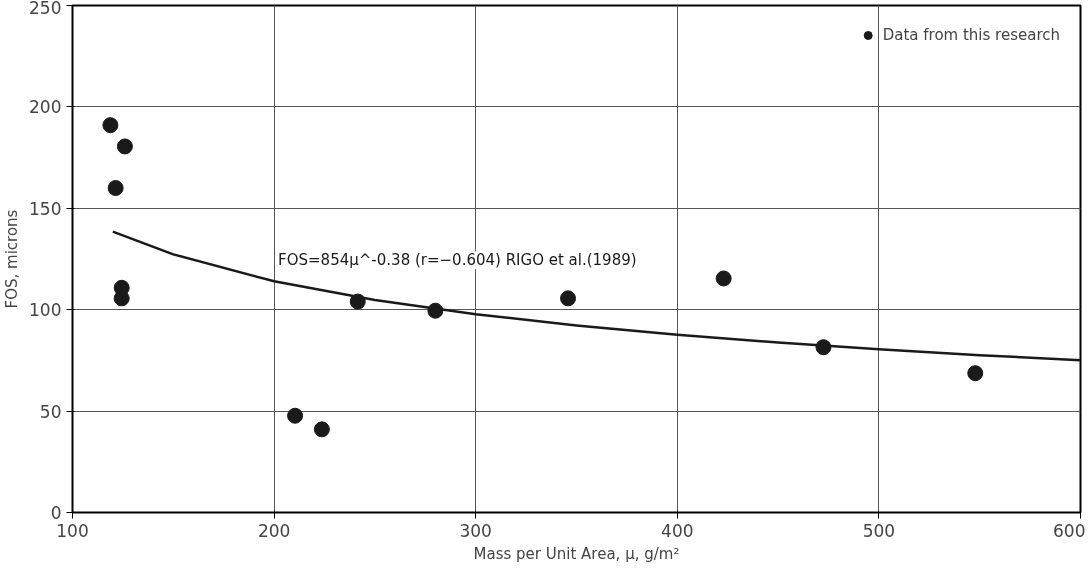  What do you see at coordinates (971, 35) in the screenshot?
I see `legend-label: Data from this research` at bounding box center [971, 35].